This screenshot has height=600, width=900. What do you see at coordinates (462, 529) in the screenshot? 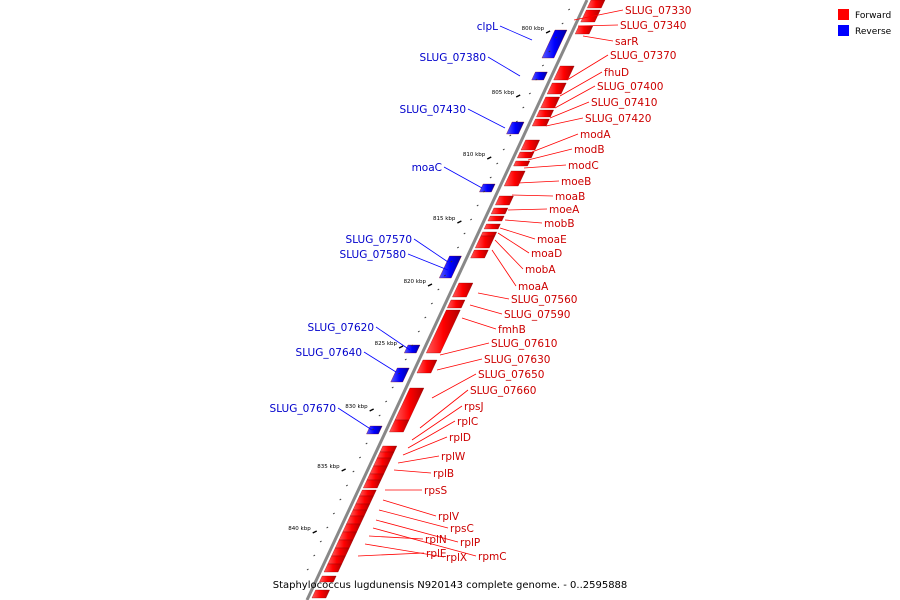
I see `forward-gene-label: rpsC` at bounding box center [462, 529].